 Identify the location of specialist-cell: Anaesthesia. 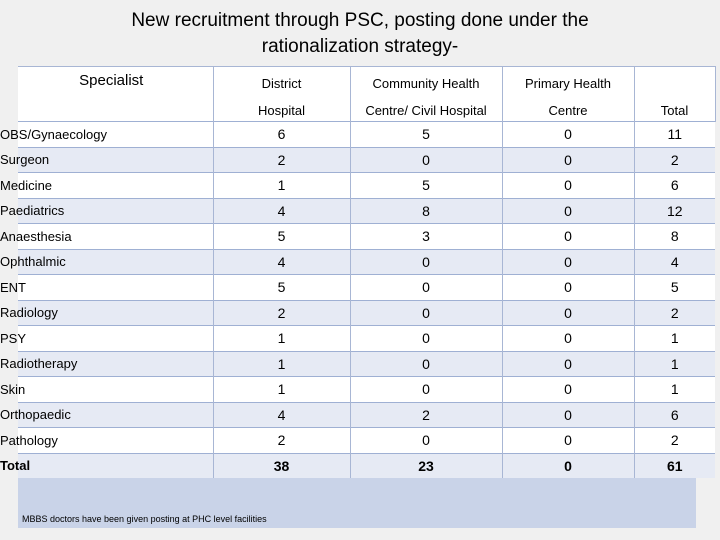
(106, 236).